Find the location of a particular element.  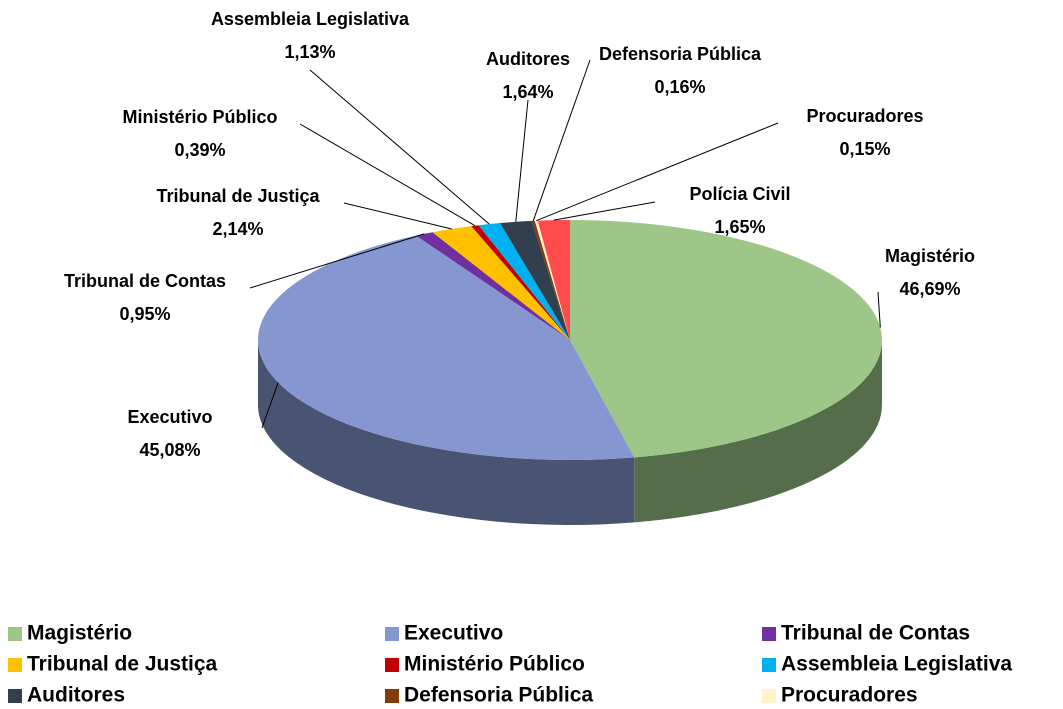

category-label: Auditores is located at coordinates (528, 59).